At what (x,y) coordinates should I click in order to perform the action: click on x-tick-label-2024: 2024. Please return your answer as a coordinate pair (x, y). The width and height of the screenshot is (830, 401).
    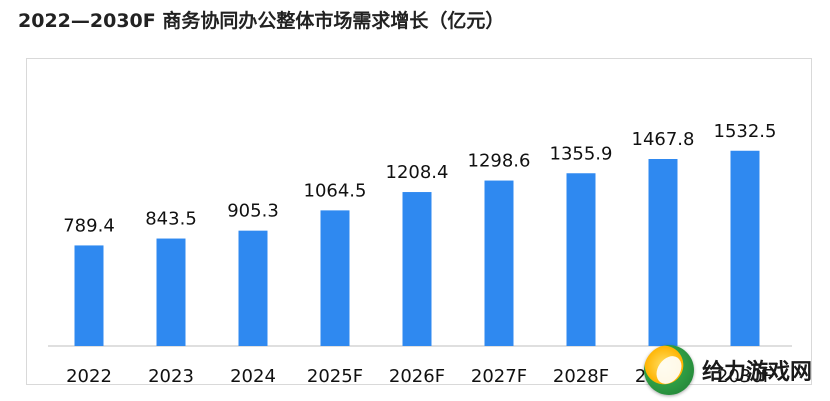
    Looking at the image, I should click on (253, 376).